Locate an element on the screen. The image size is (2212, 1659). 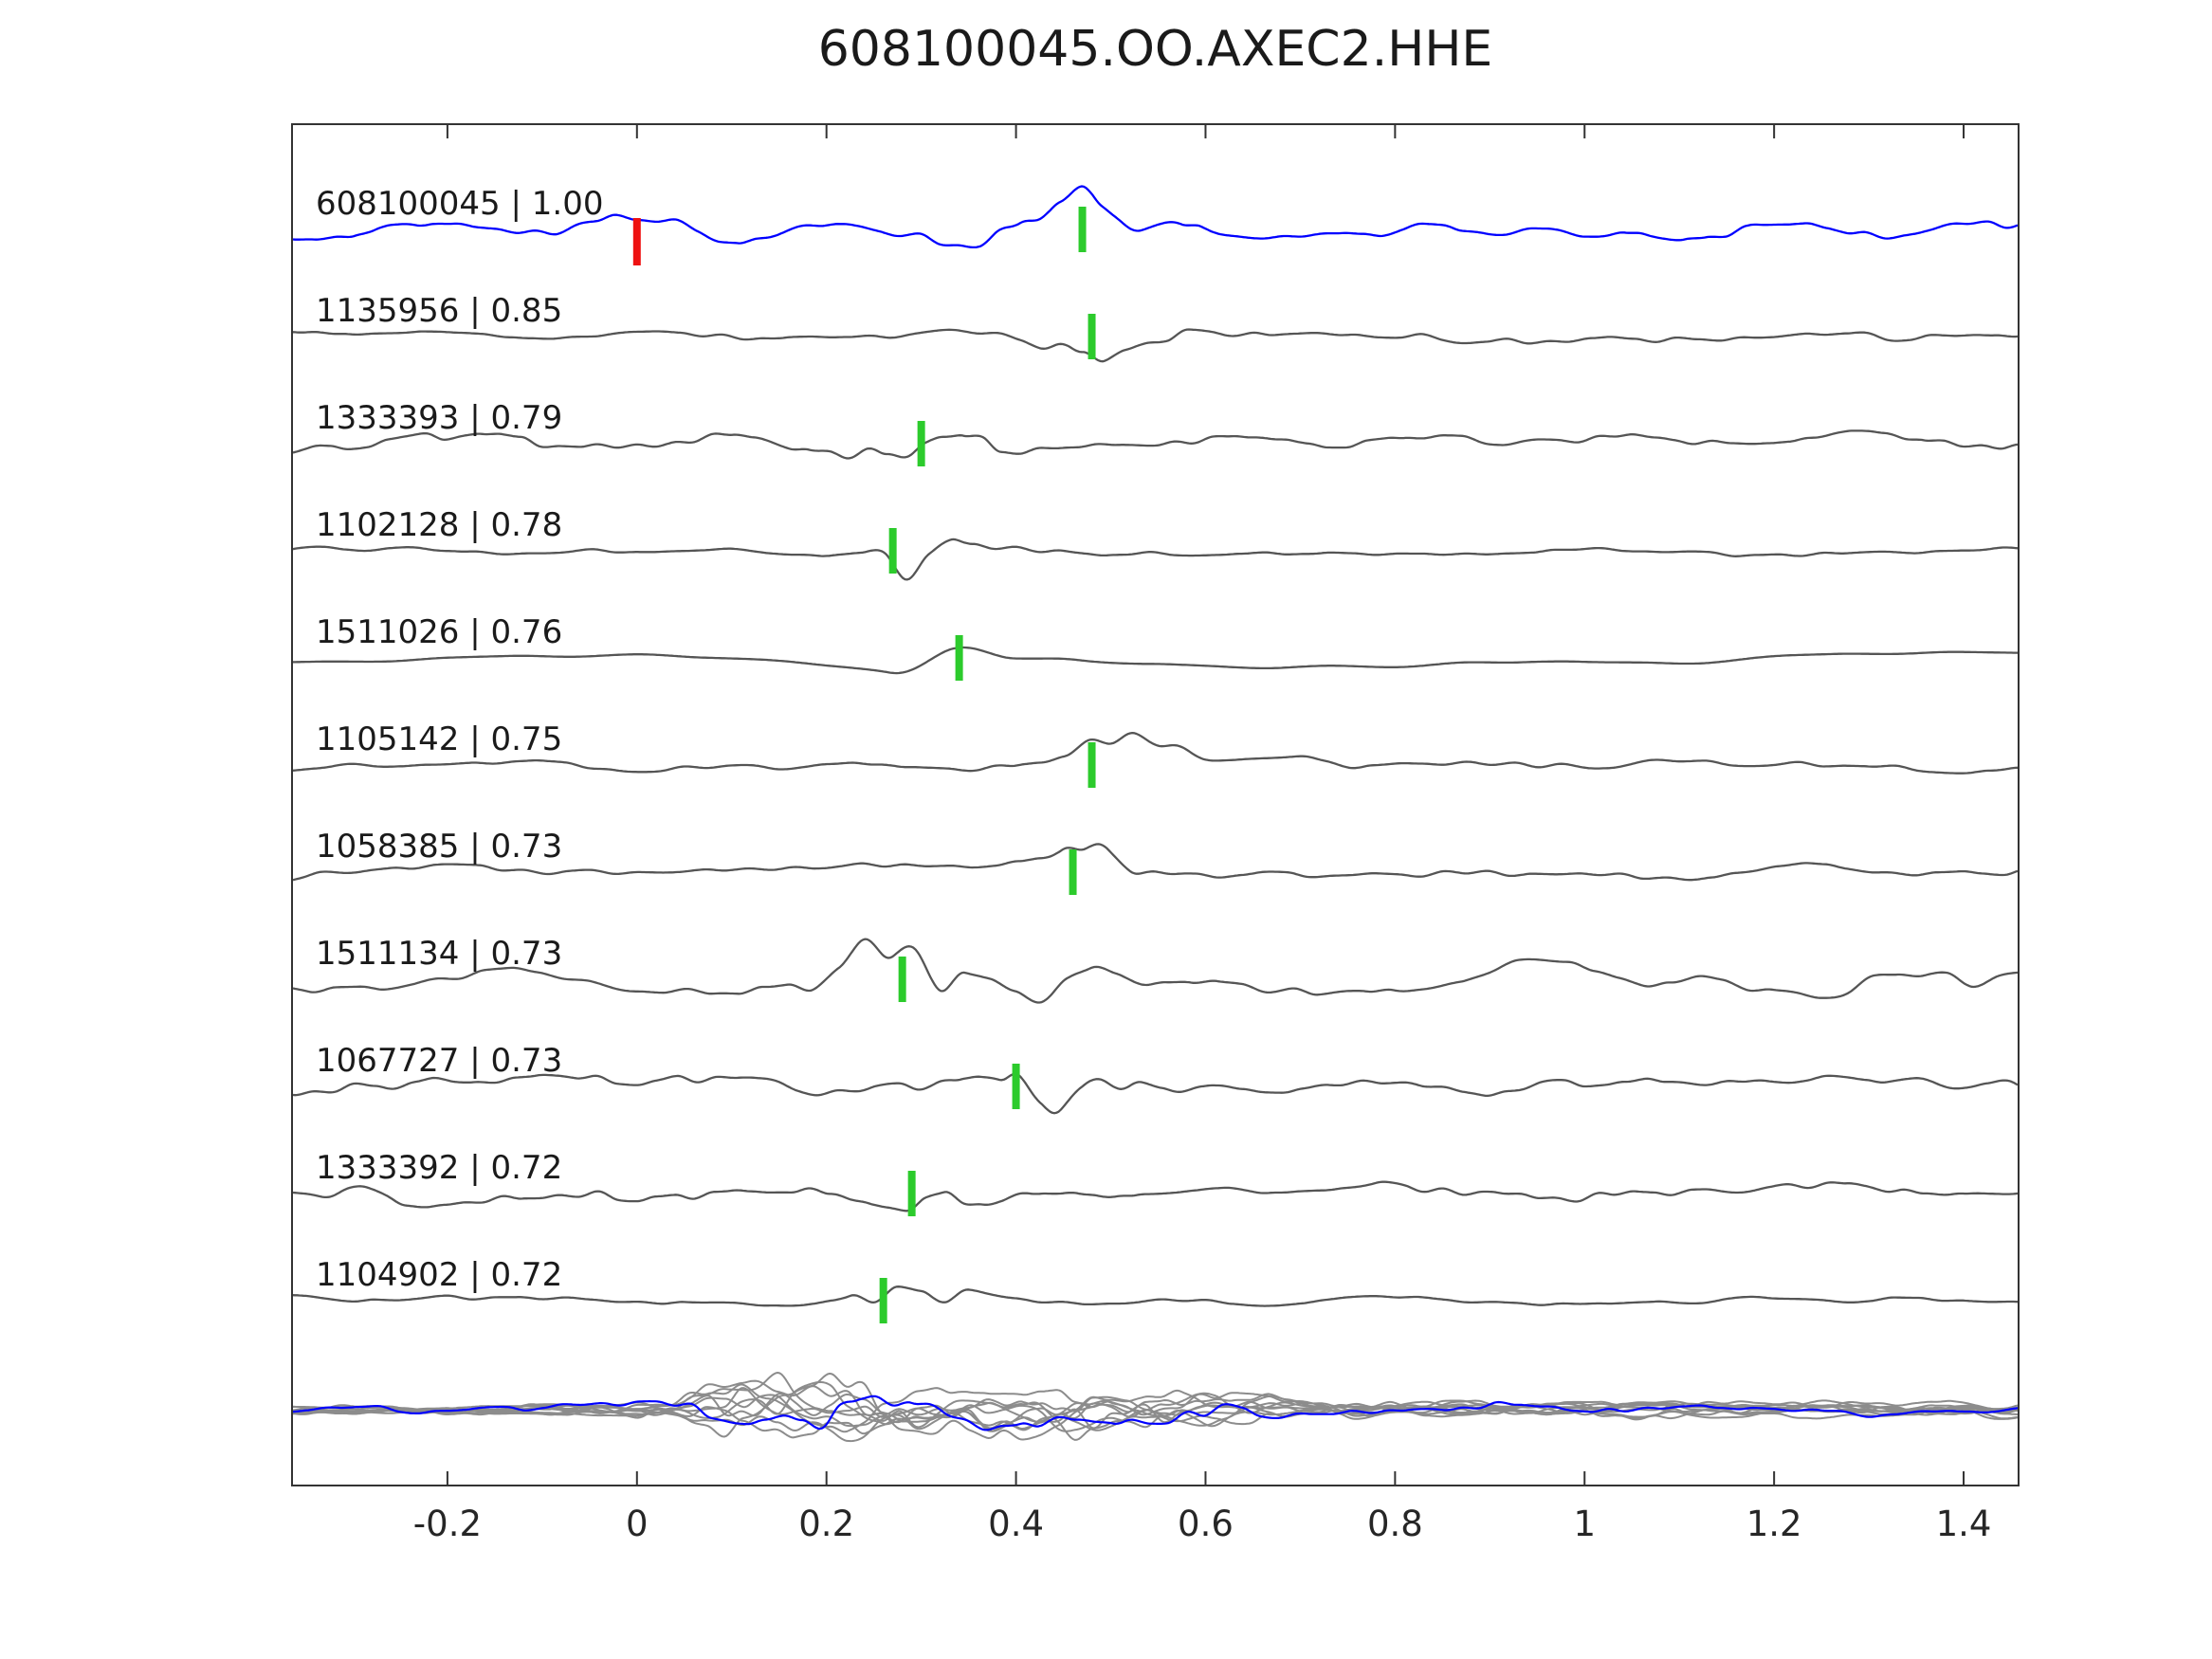
x-tick-label: 0.2 is located at coordinates (826, 1524).